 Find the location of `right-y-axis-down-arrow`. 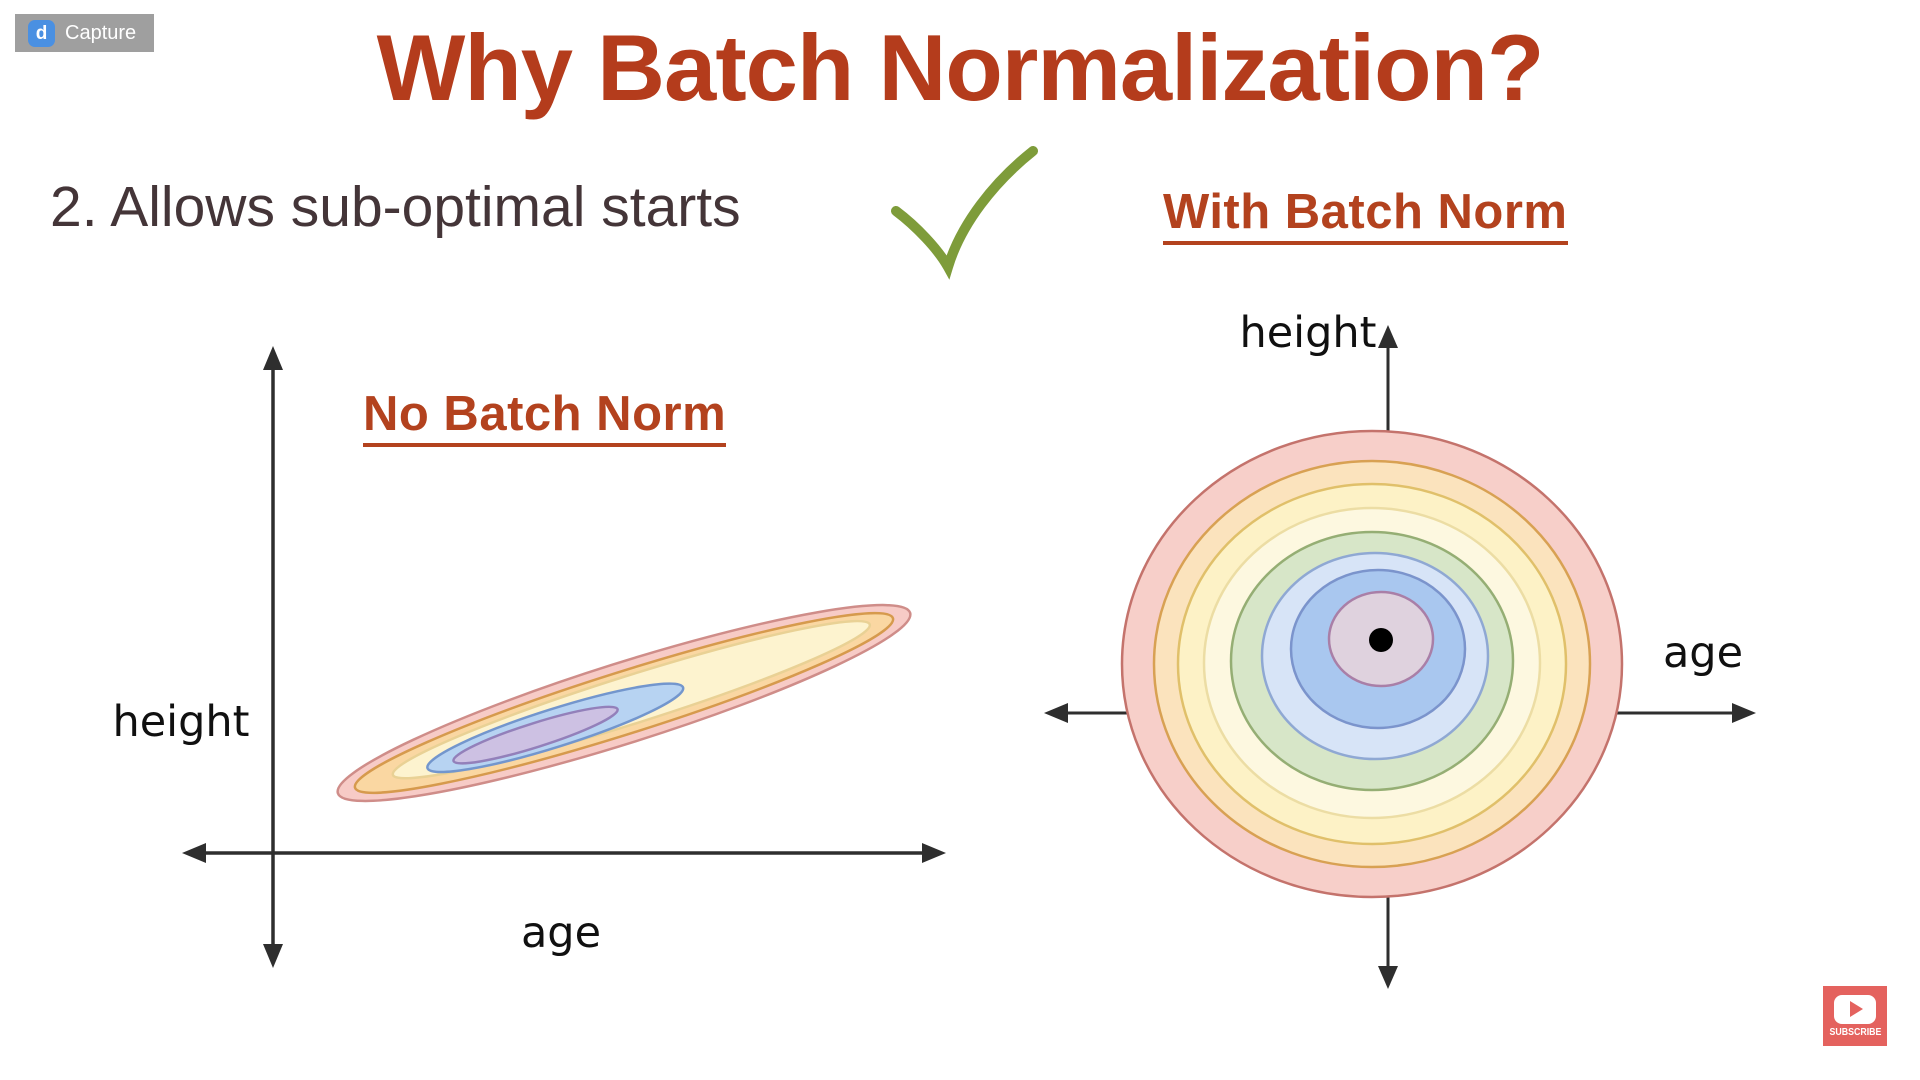

right-y-axis-down-arrow is located at coordinates (1388, 977).